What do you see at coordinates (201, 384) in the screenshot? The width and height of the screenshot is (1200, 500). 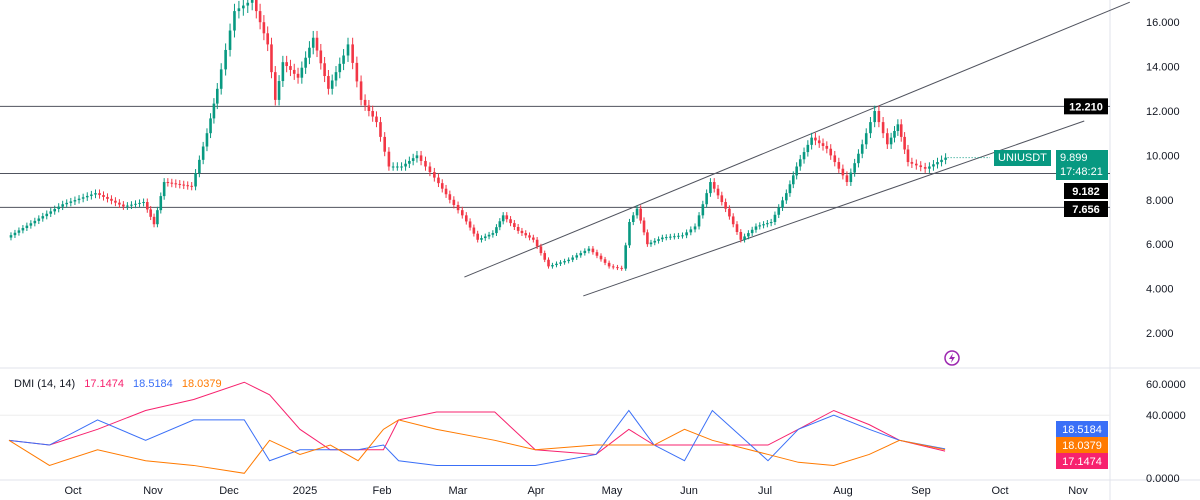 I see `dmi-value-orange: 18.0379` at bounding box center [201, 384].